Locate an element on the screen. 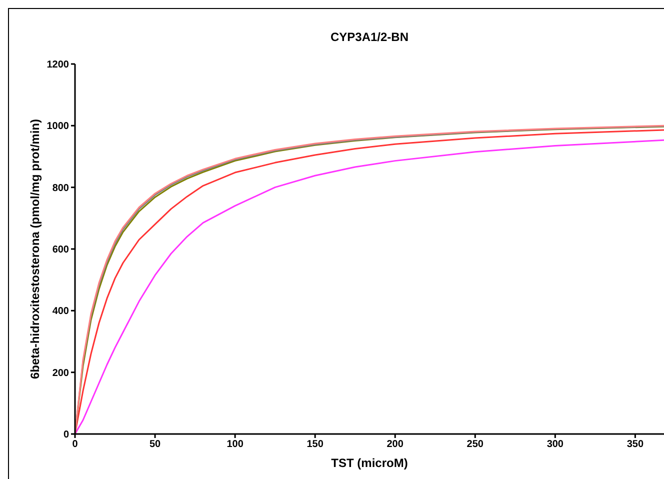  x-tick-label: 100 is located at coordinates (235, 444).